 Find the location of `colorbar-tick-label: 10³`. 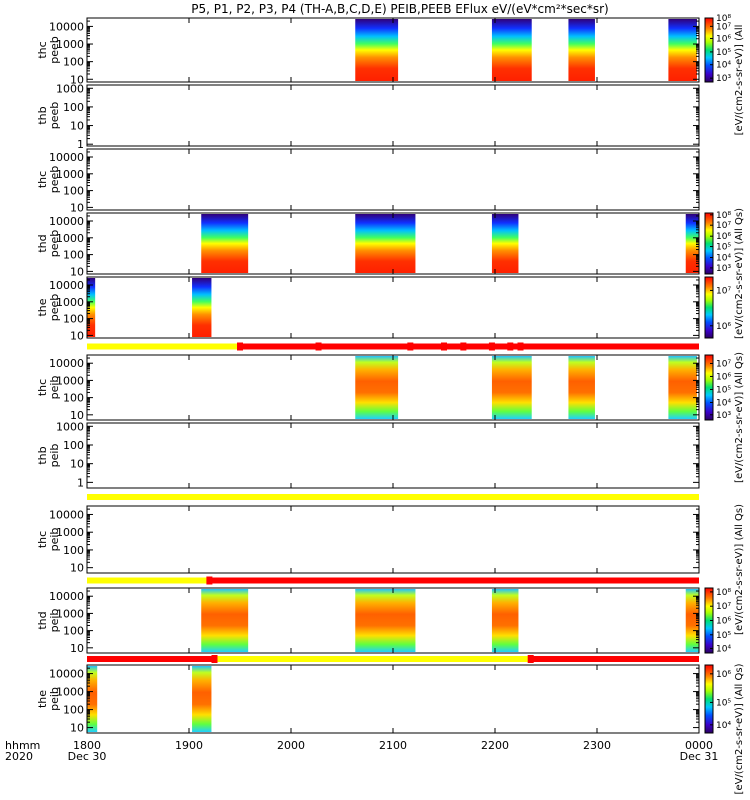

colorbar-tick-label: 10³ is located at coordinates (723, 79).